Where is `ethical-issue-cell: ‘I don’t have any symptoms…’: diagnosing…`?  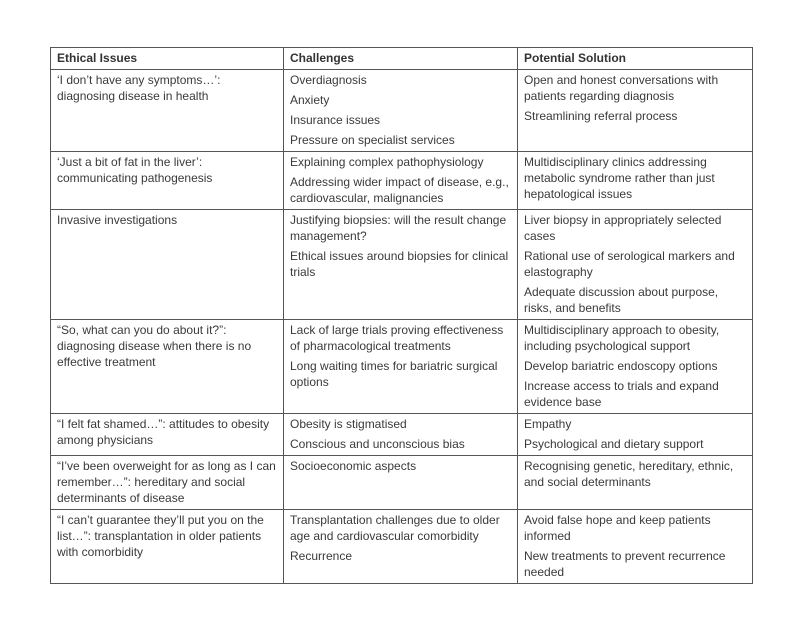
ethical-issue-cell: ‘I don’t have any symptoms…’: diagnosing… is located at coordinates (167, 110).